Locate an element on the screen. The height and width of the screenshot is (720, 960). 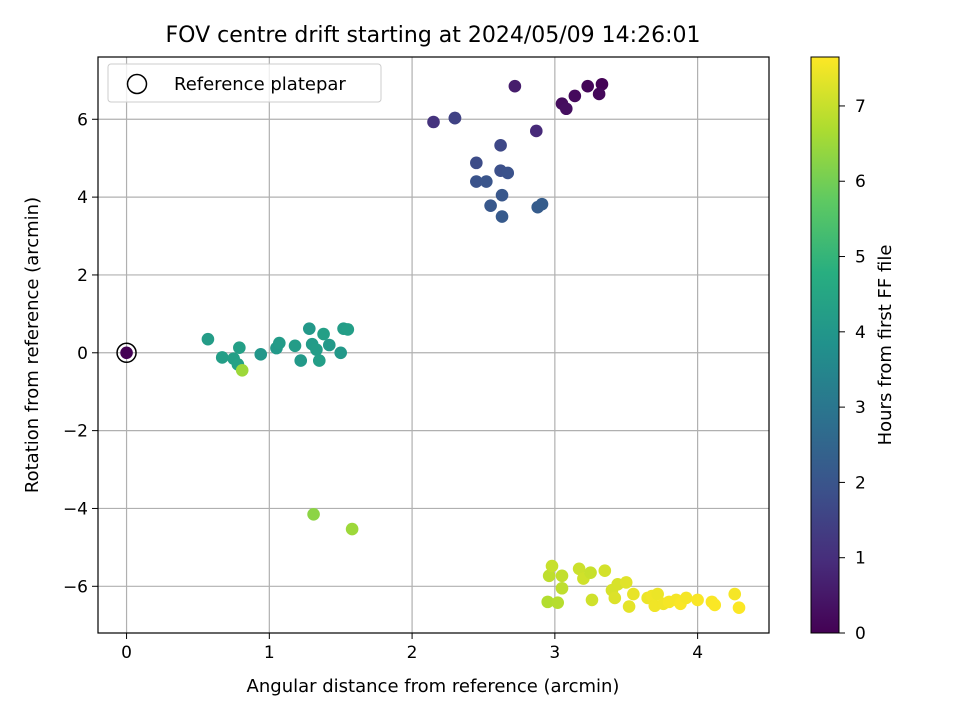
x-axis-ticks: 0 1 2 3 4 is located at coordinates (412, 648).